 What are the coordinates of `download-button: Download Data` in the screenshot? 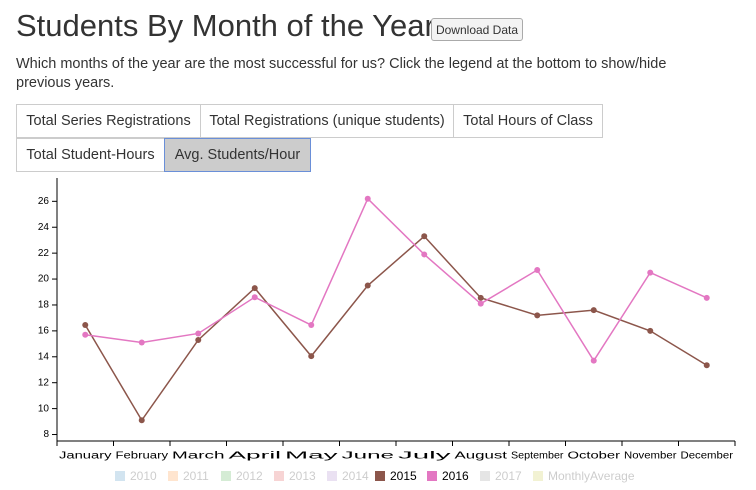 It's located at (477, 29).